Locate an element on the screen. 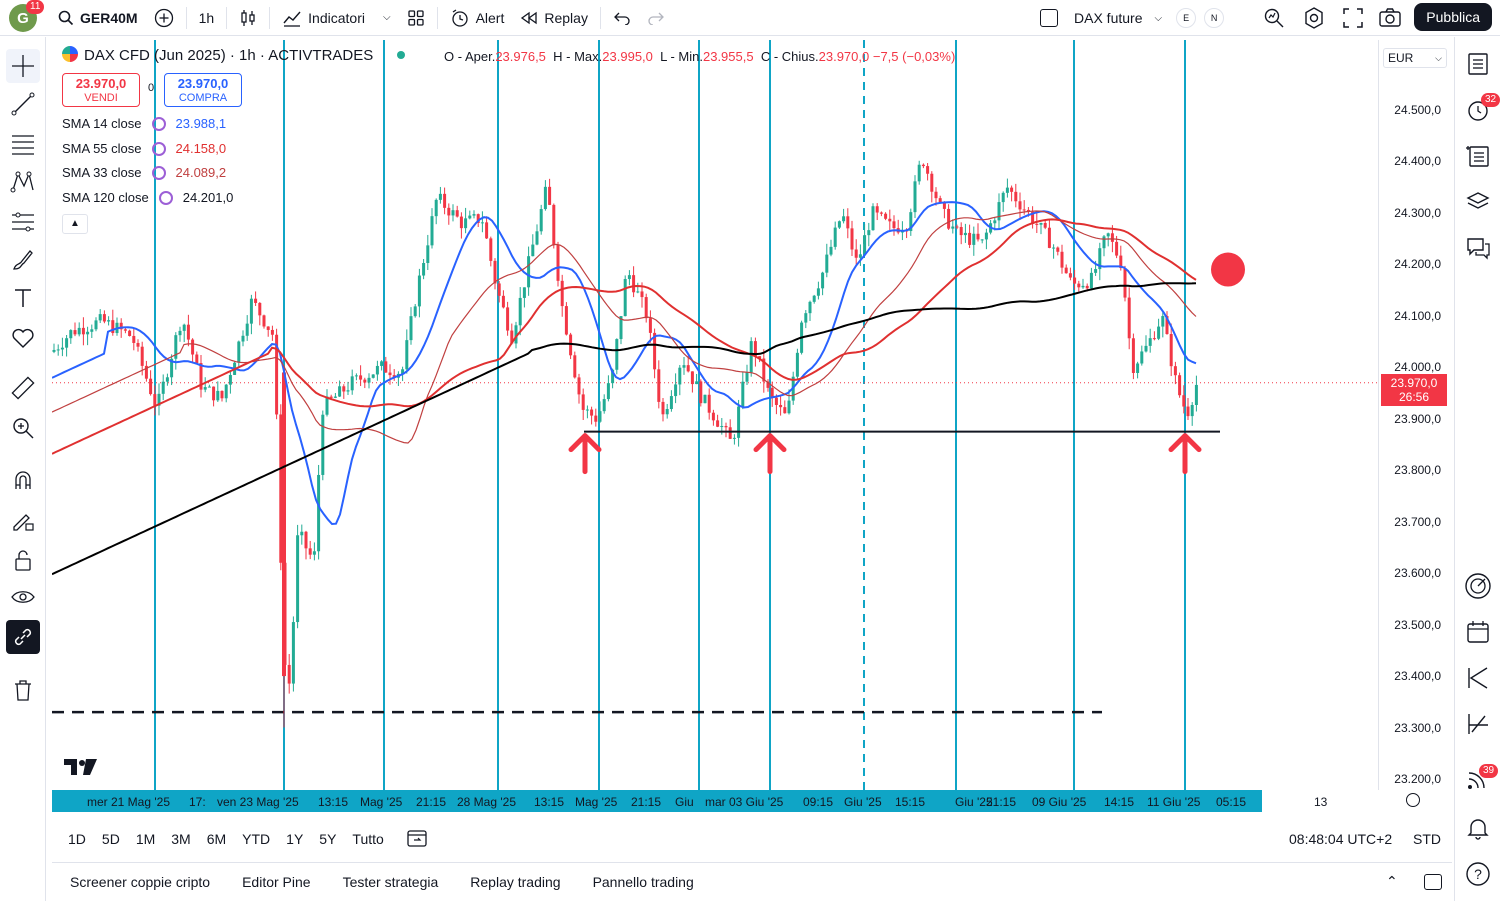 The width and height of the screenshot is (1500, 901). chevron-up-icon: ⌃ is located at coordinates (1392, 881).